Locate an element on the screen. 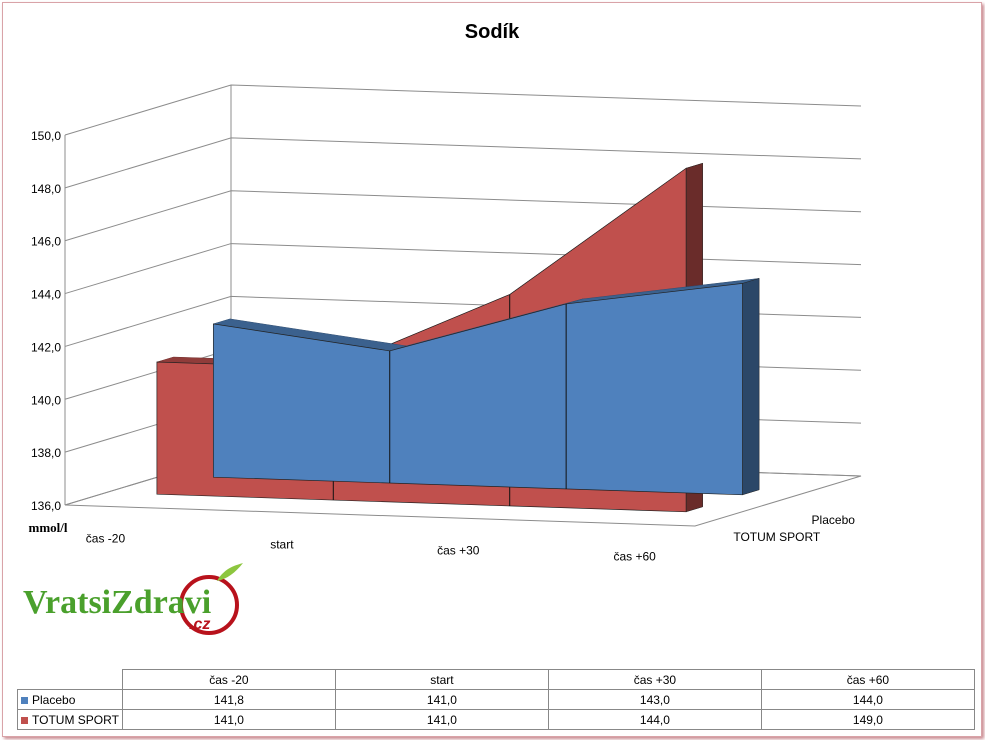 Image resolution: width=985 pixels, height=740 pixels. depth-axis-label: Placebo is located at coordinates (834, 520).